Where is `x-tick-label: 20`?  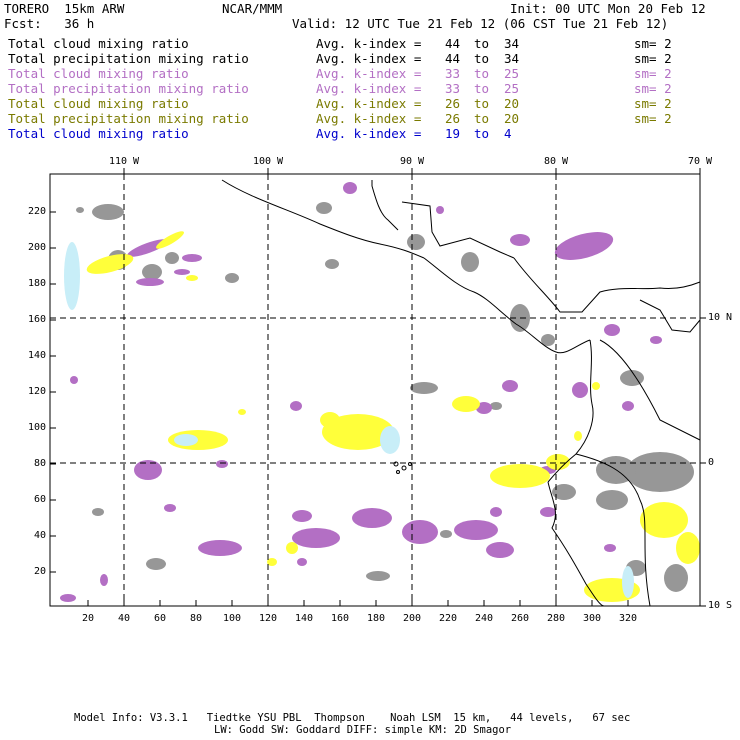 x-tick-label: 20 is located at coordinates (88, 618).